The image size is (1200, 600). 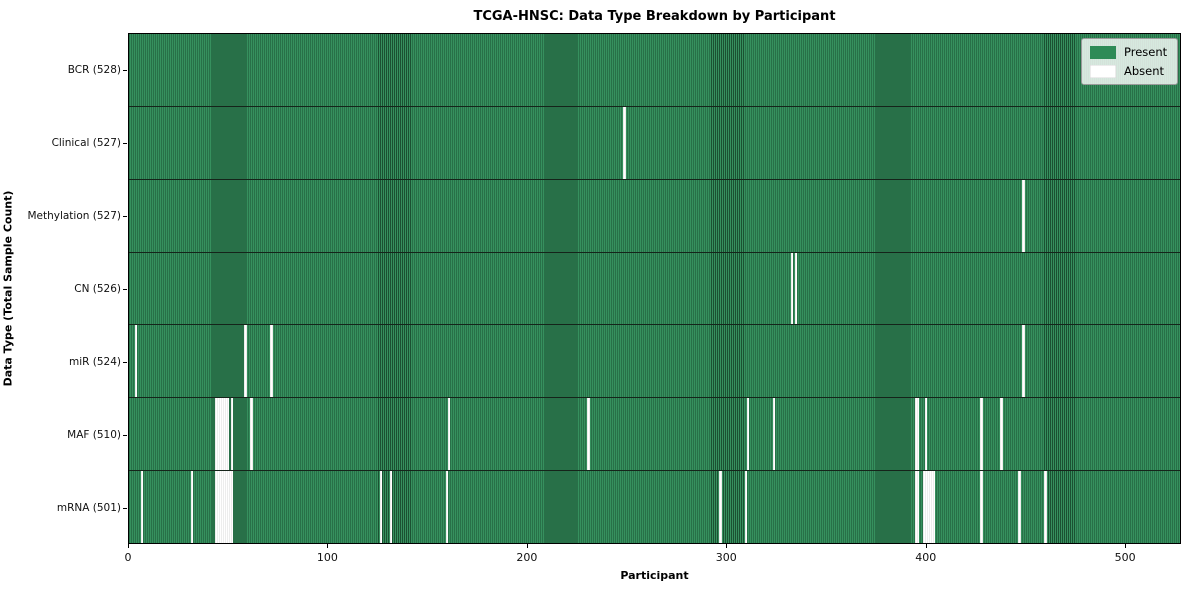 I want to click on y-tick-label: BCR (528), so click(x=94, y=69).